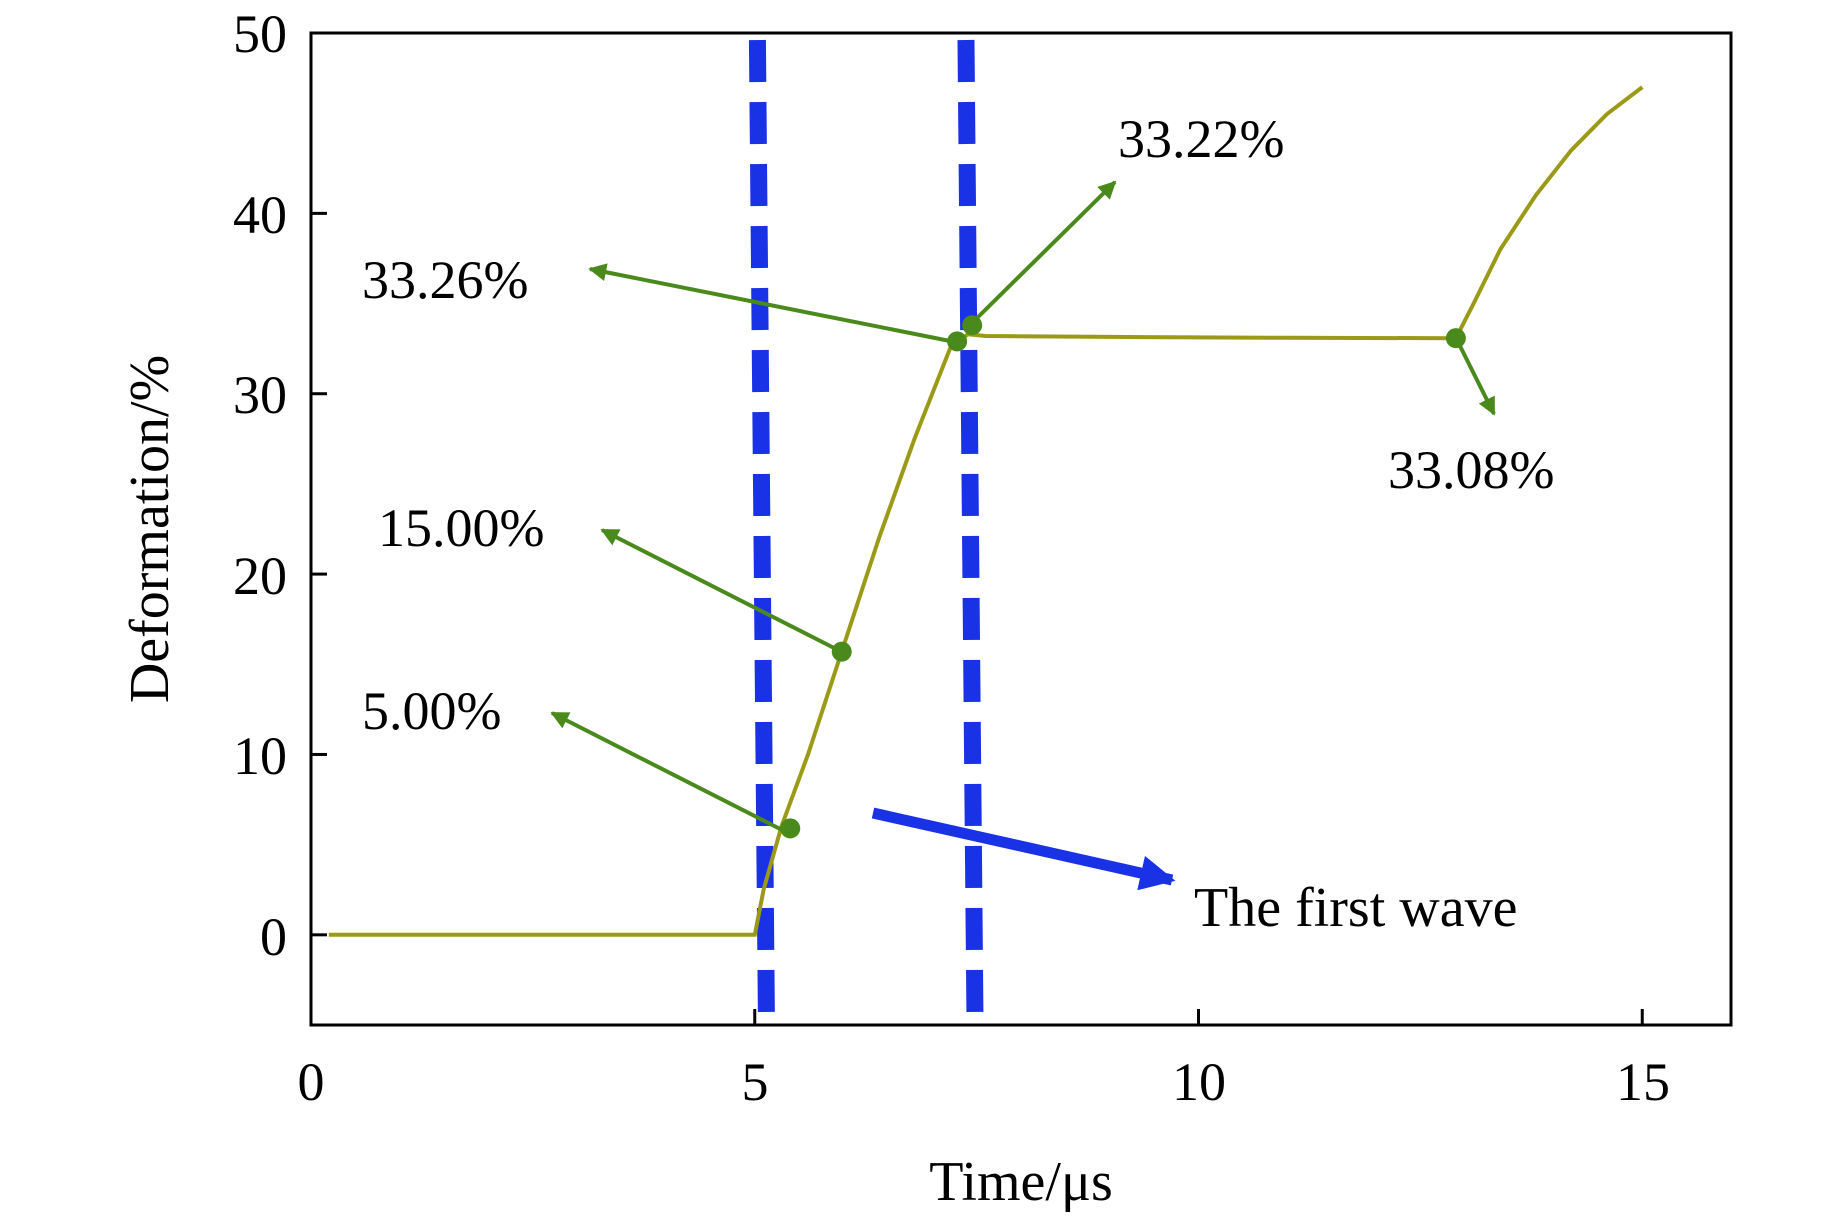  Describe the element at coordinates (720, 590) in the screenshot. I see `arrow-15pct` at that location.